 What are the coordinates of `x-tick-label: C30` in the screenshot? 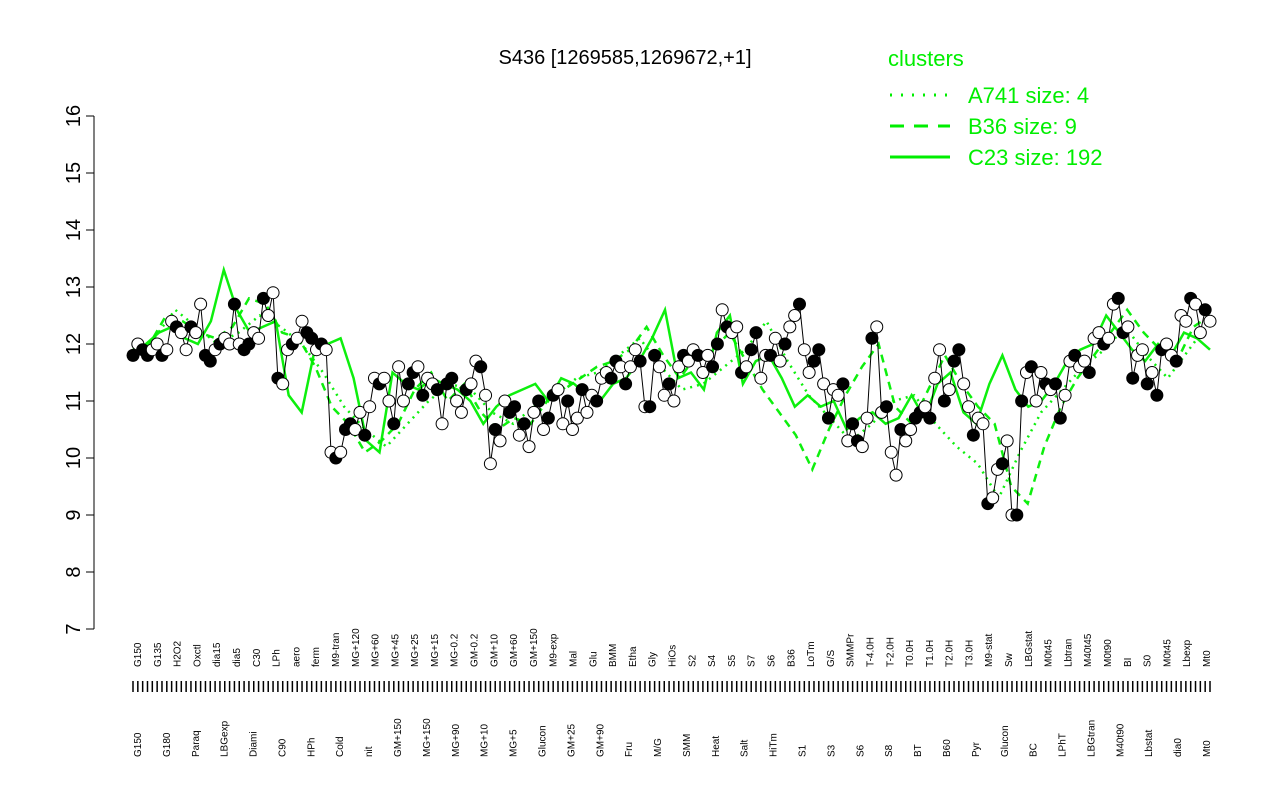 It's located at (257, 657).